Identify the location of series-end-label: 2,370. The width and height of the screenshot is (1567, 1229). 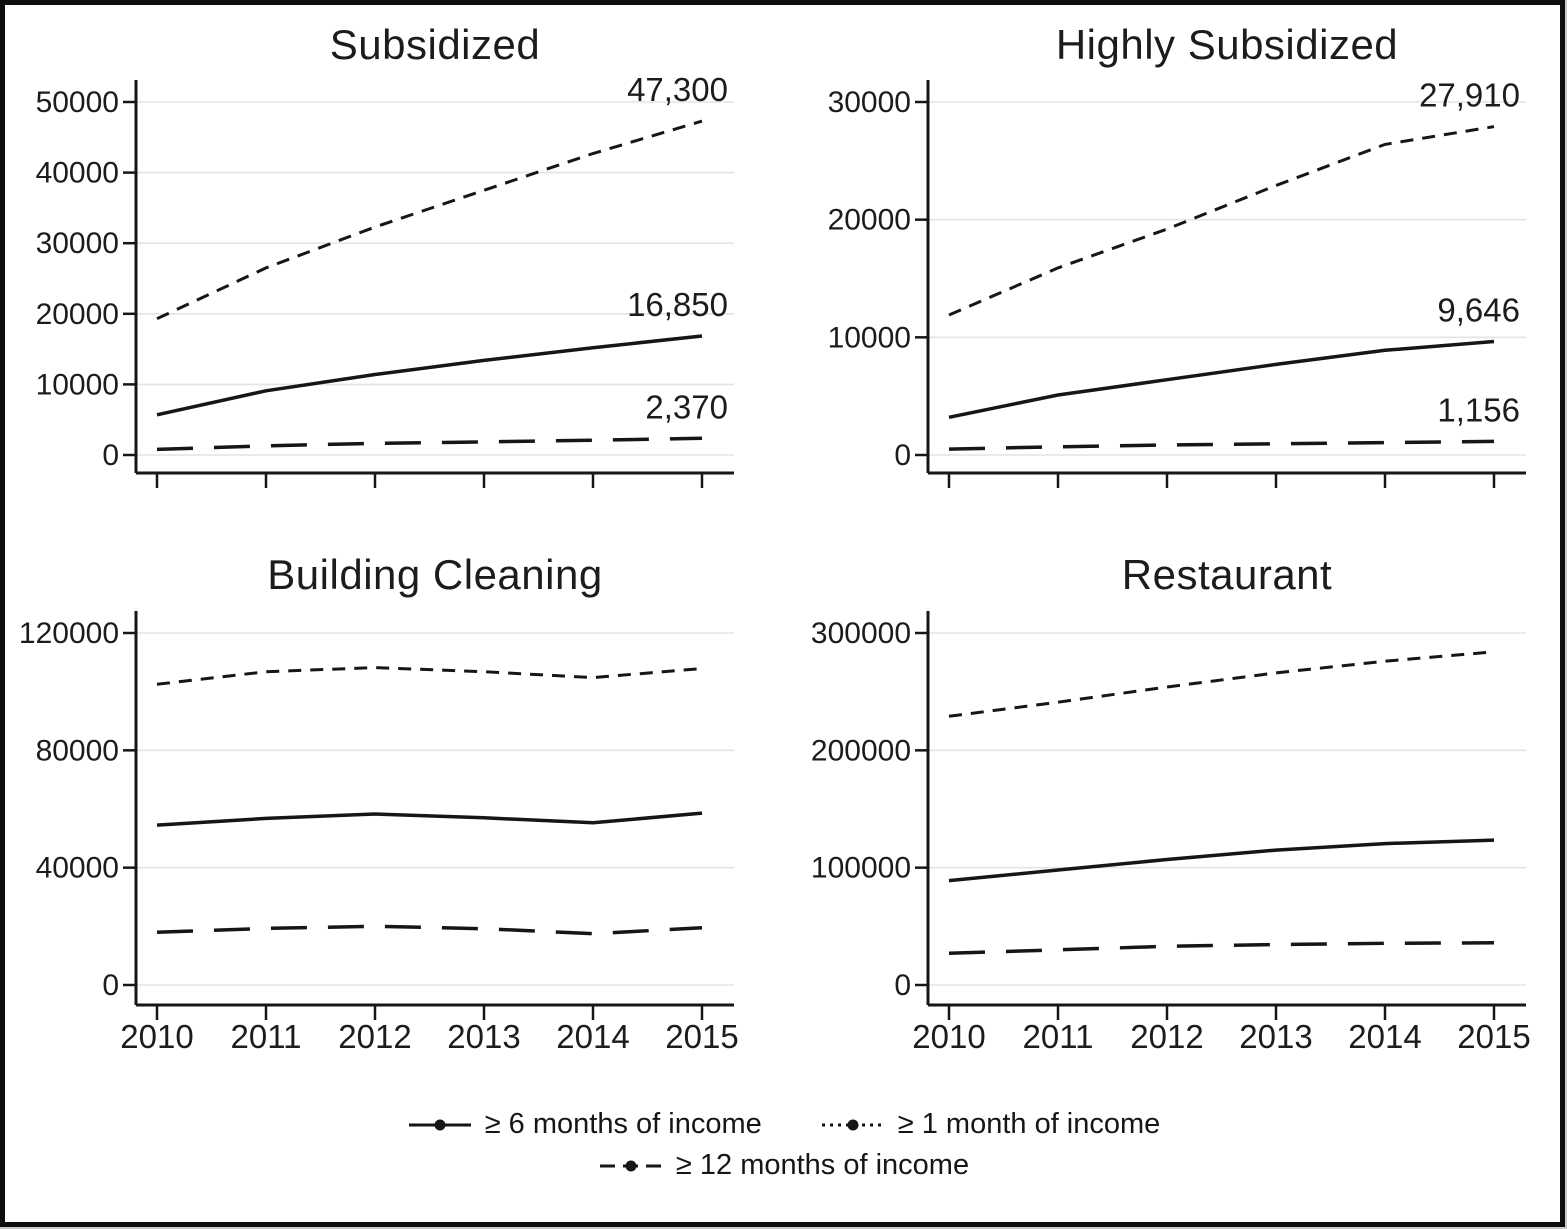
(686, 406).